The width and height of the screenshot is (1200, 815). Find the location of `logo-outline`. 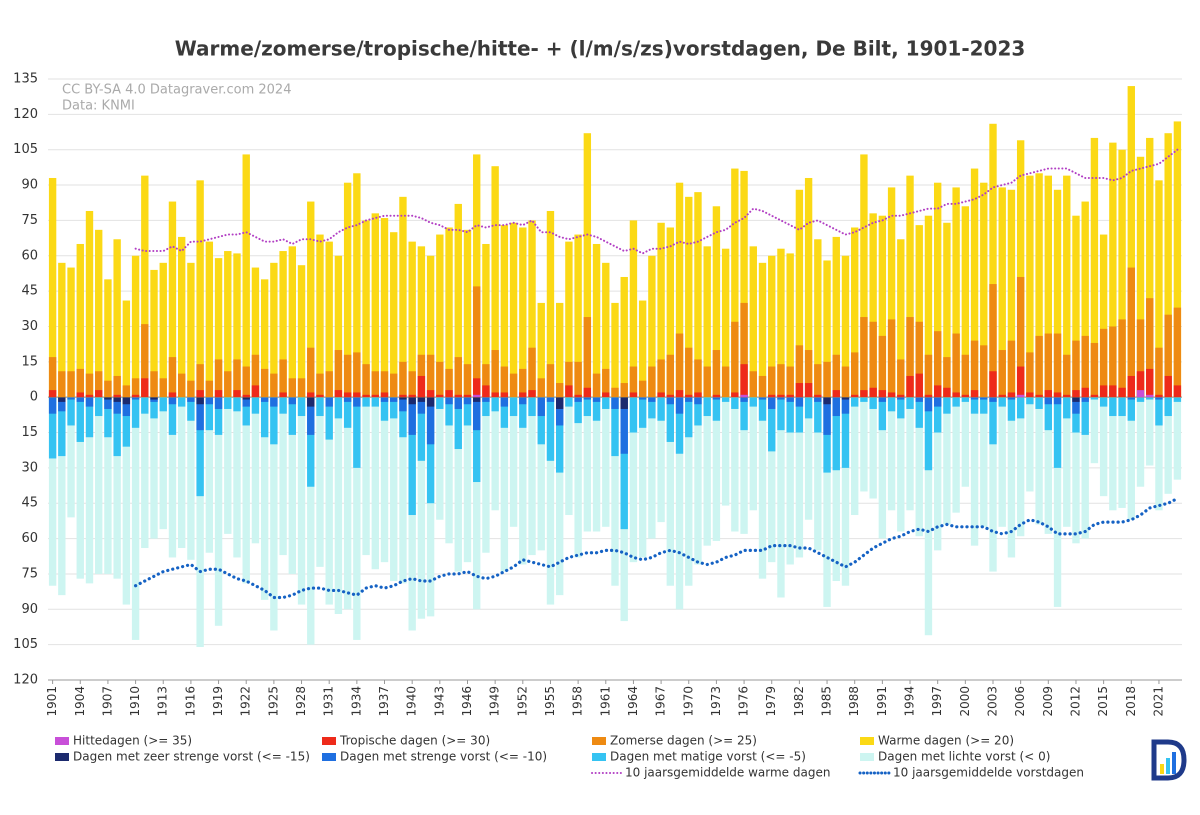

logo-outline is located at coordinates (1169, 760).